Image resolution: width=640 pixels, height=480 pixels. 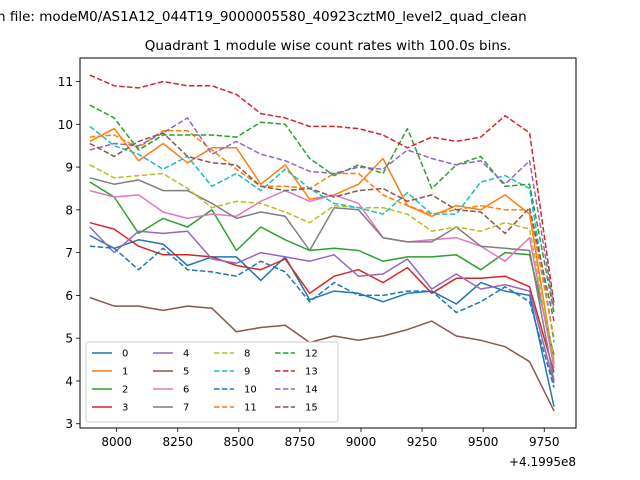 What do you see at coordinates (186, 354) in the screenshot?
I see `legend-label-4: 4` at bounding box center [186, 354].